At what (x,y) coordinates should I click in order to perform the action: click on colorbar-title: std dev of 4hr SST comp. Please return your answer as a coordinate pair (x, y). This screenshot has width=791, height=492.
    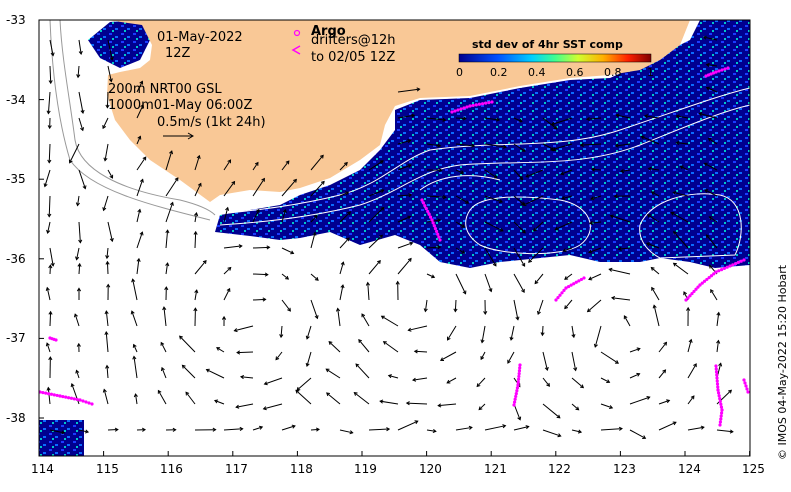
    Looking at the image, I should click on (547, 44).